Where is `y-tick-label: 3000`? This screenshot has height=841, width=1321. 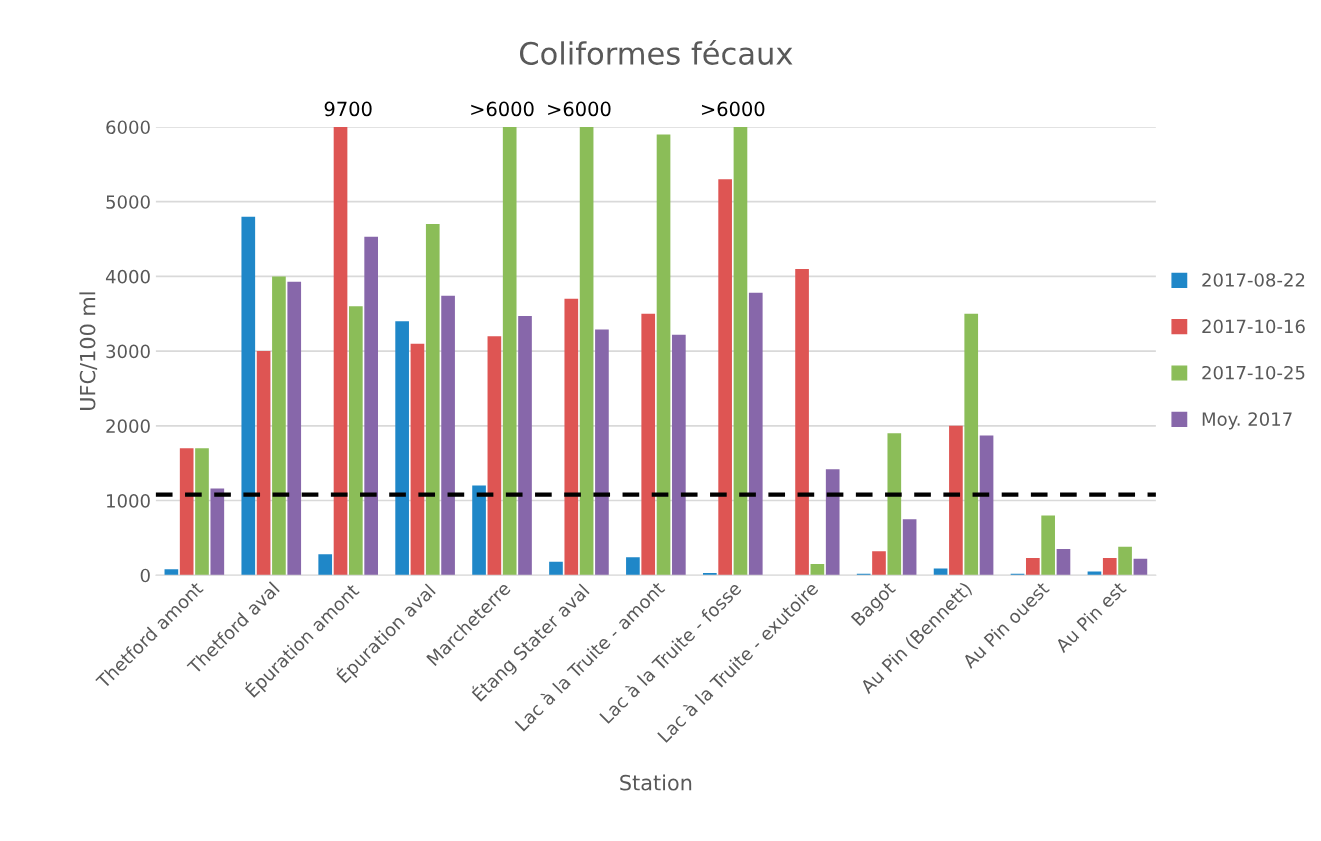 y-tick-label: 3000 is located at coordinates (128, 351).